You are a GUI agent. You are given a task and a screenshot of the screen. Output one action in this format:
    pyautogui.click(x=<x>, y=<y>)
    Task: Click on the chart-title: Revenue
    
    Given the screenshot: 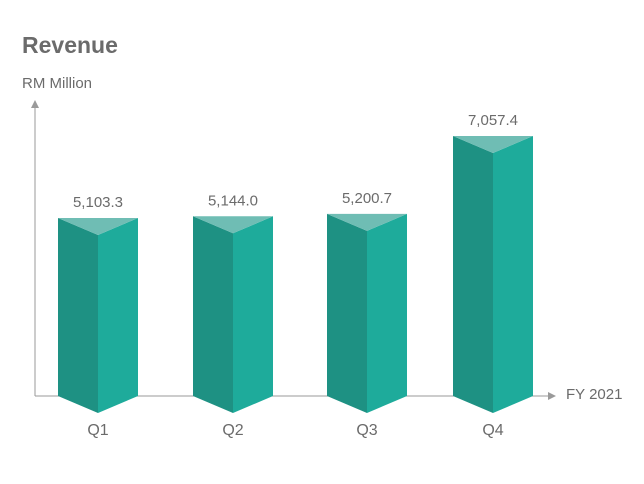 What is the action you would take?
    pyautogui.click(x=70, y=45)
    